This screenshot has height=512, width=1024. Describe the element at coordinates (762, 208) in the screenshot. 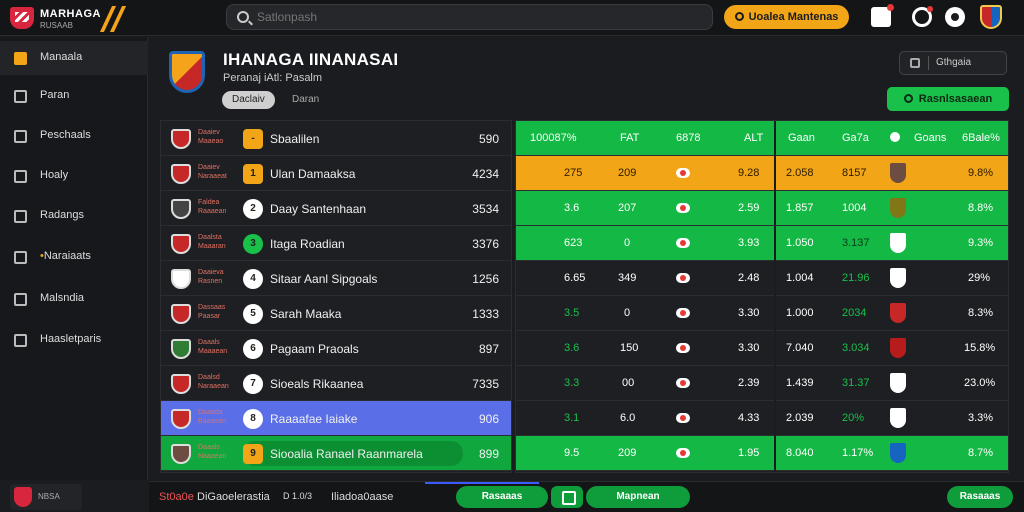

I see `stats-row: 3.6 207 2.59 1.857 1004 8.8%` at that location.